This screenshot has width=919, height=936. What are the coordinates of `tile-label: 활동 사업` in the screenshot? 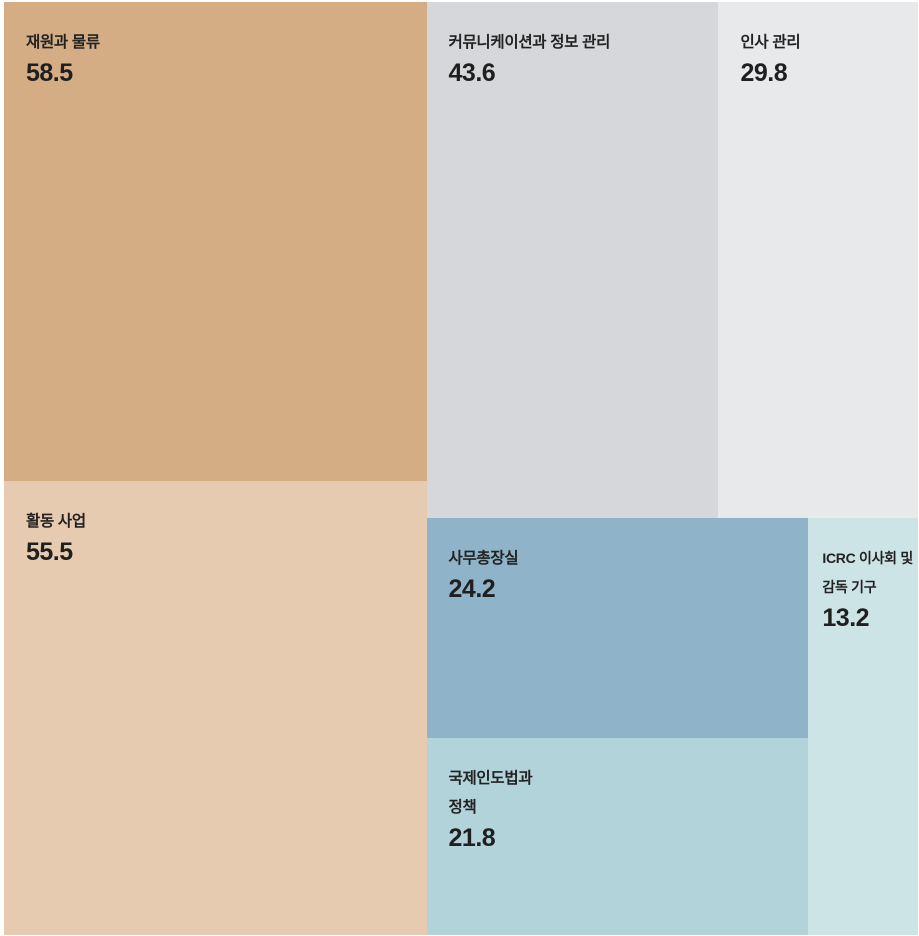 It's located at (56, 521).